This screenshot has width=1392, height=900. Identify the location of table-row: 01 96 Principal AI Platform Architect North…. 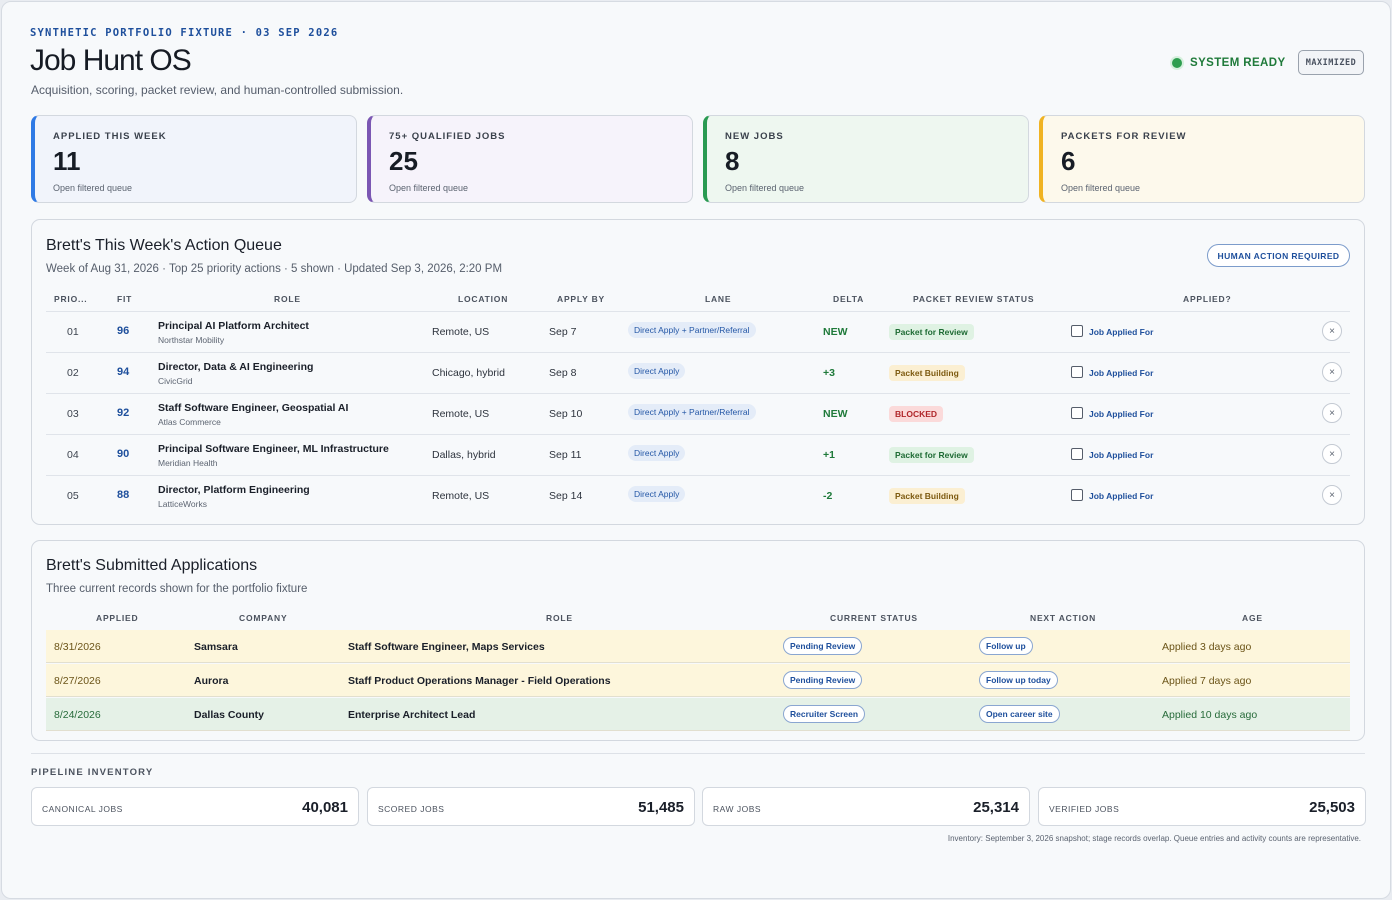
(698, 331).